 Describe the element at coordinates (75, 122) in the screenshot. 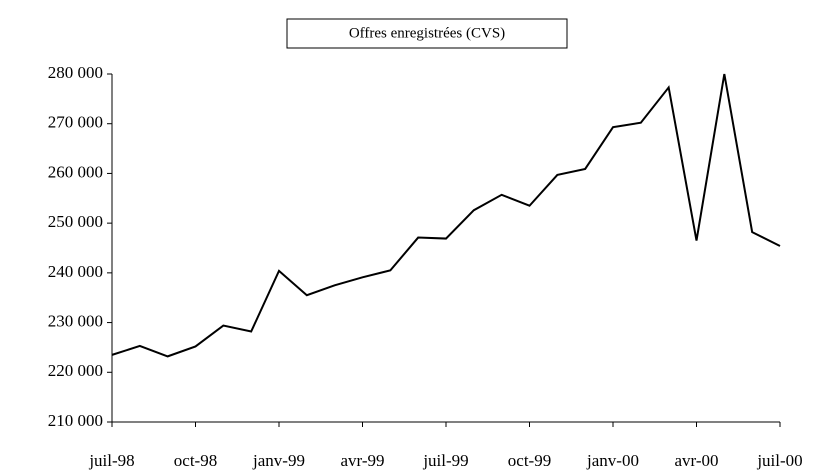

I see `y-tick-label: 270 000` at that location.